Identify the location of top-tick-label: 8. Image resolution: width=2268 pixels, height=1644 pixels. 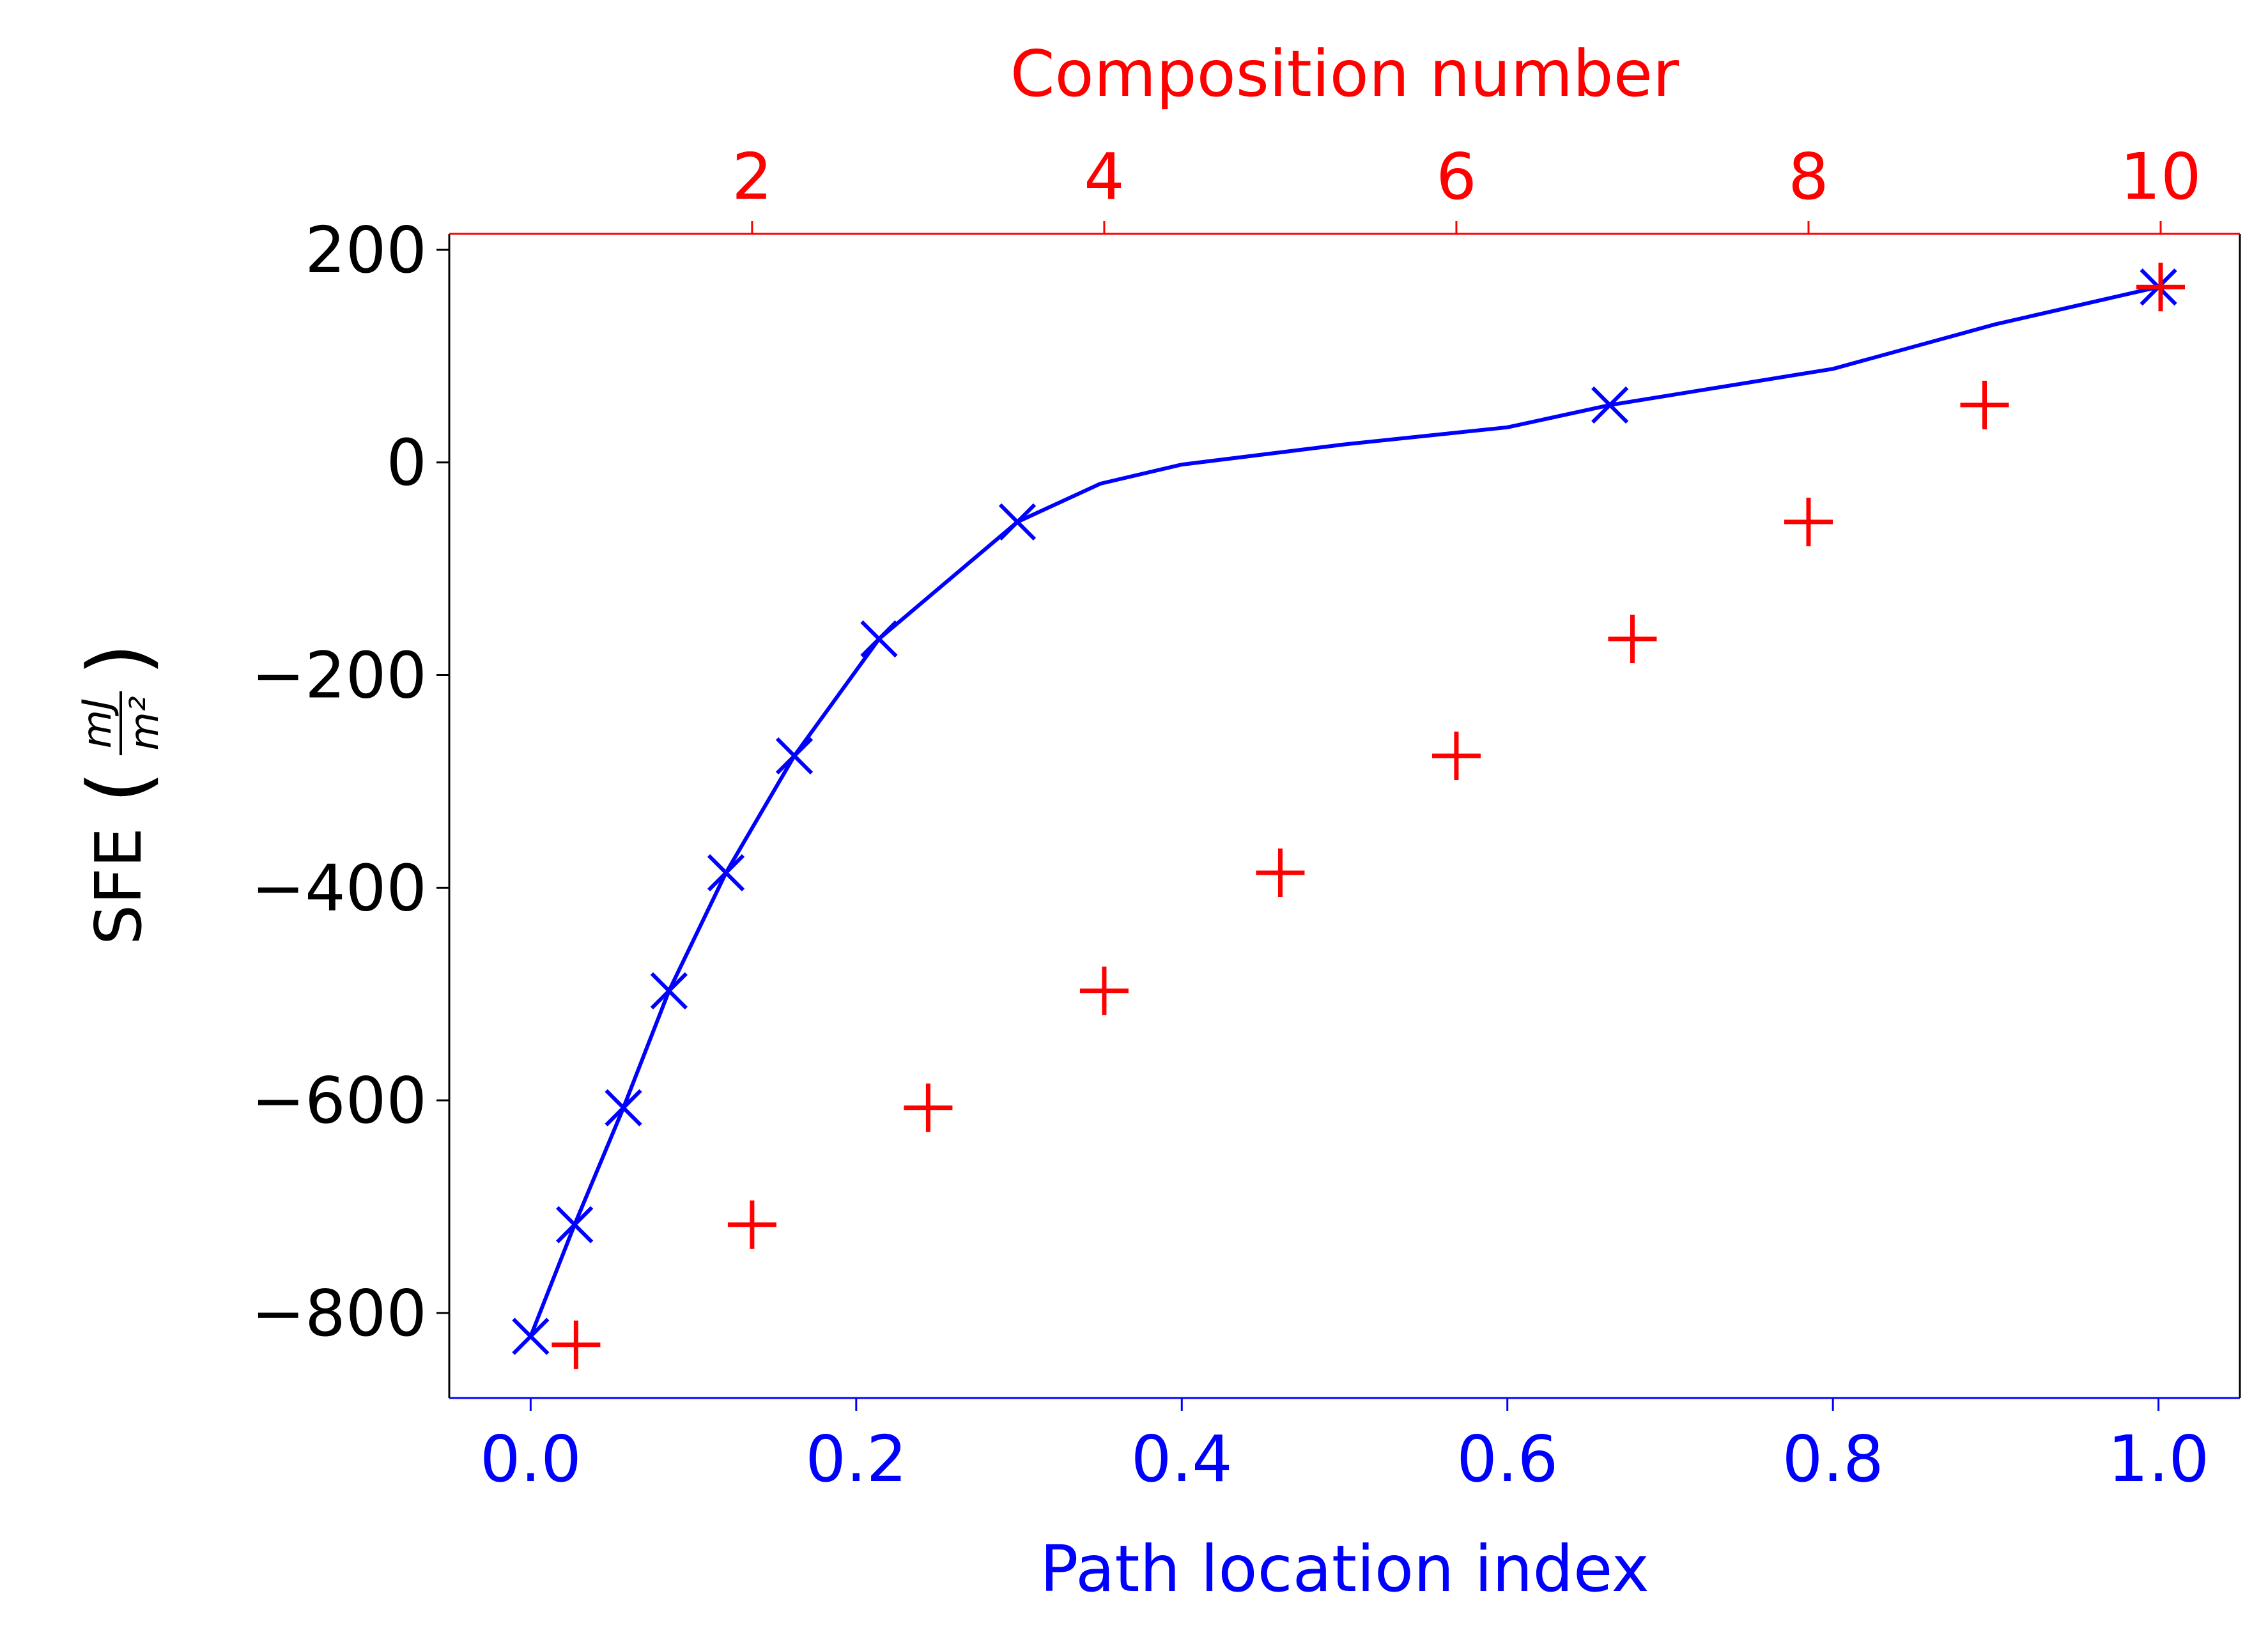
(1809, 176).